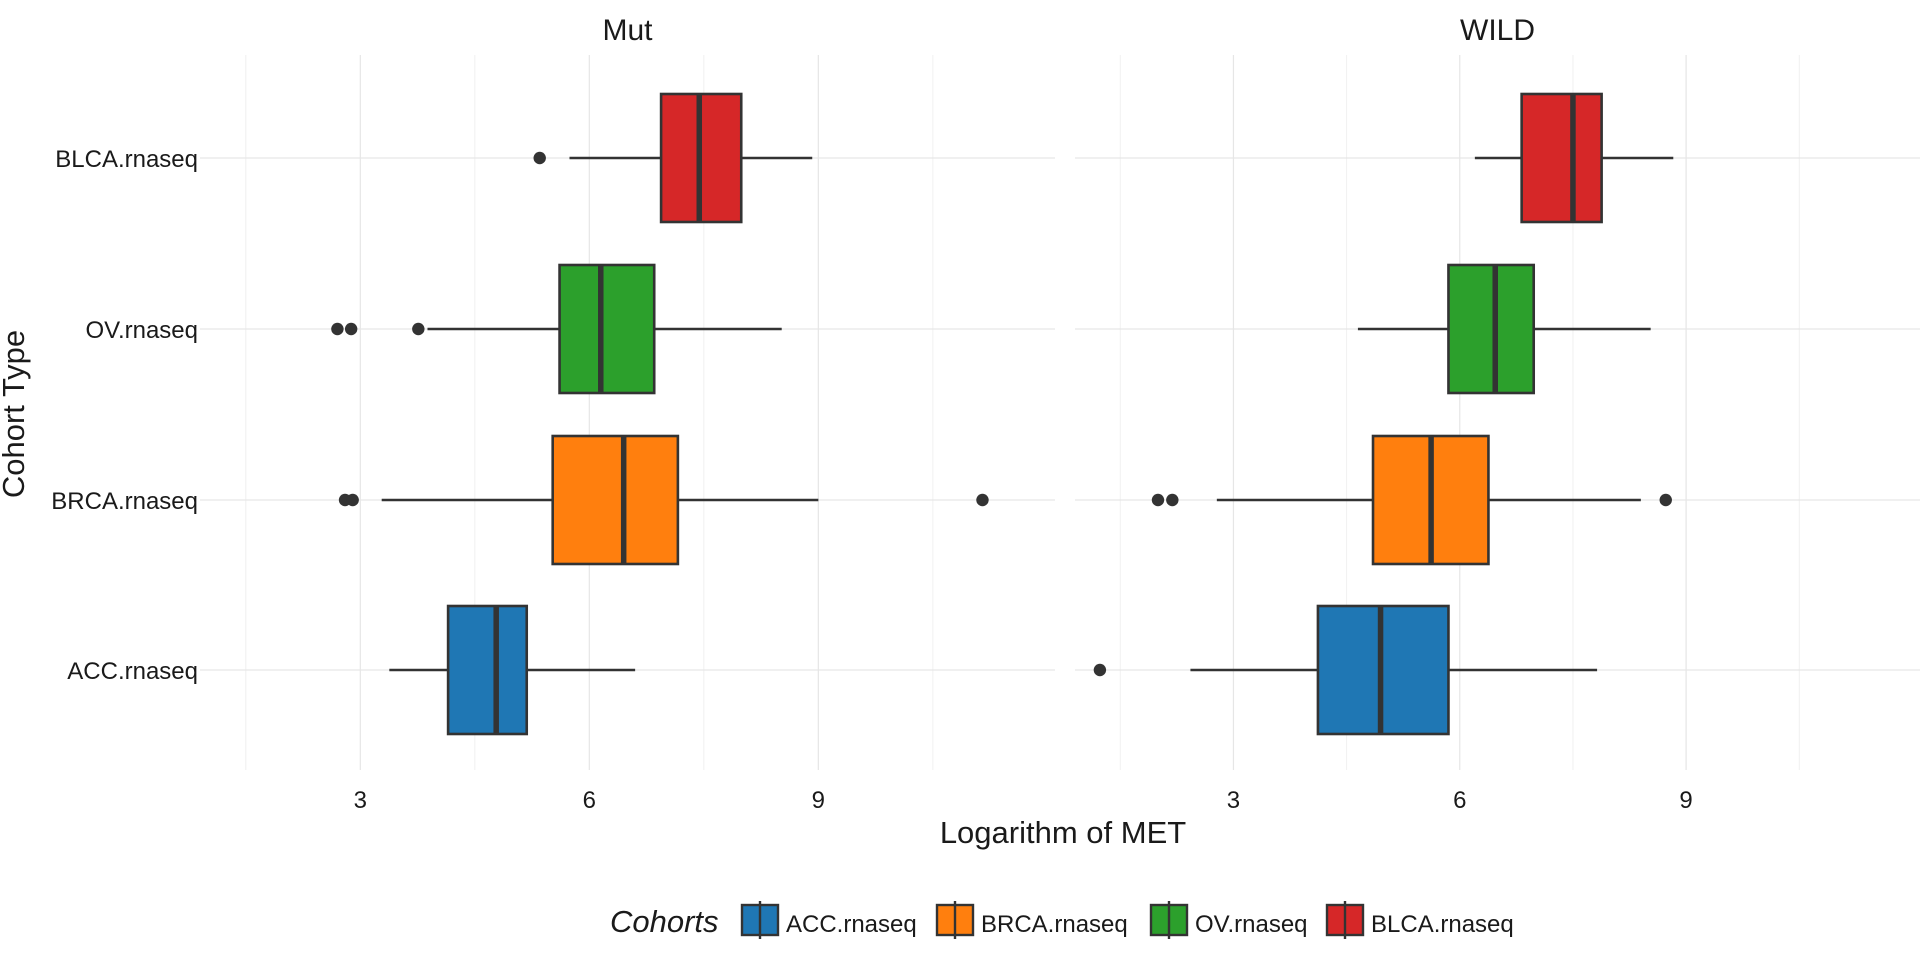 The width and height of the screenshot is (1920, 960). What do you see at coordinates (126, 159) in the screenshot?
I see `y-tick-label: BLCA.rnaseq` at bounding box center [126, 159].